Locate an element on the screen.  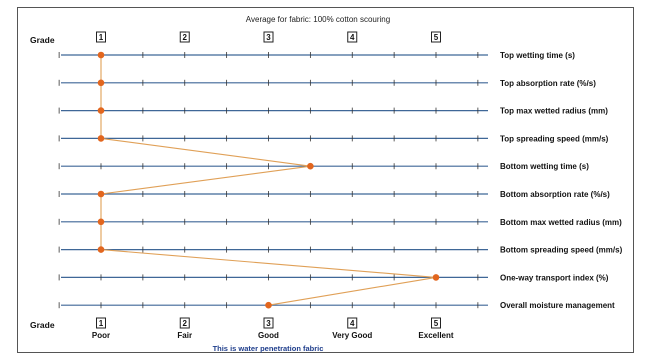
row-label-2: Top absorption rate (%/s) is located at coordinates (548, 83).